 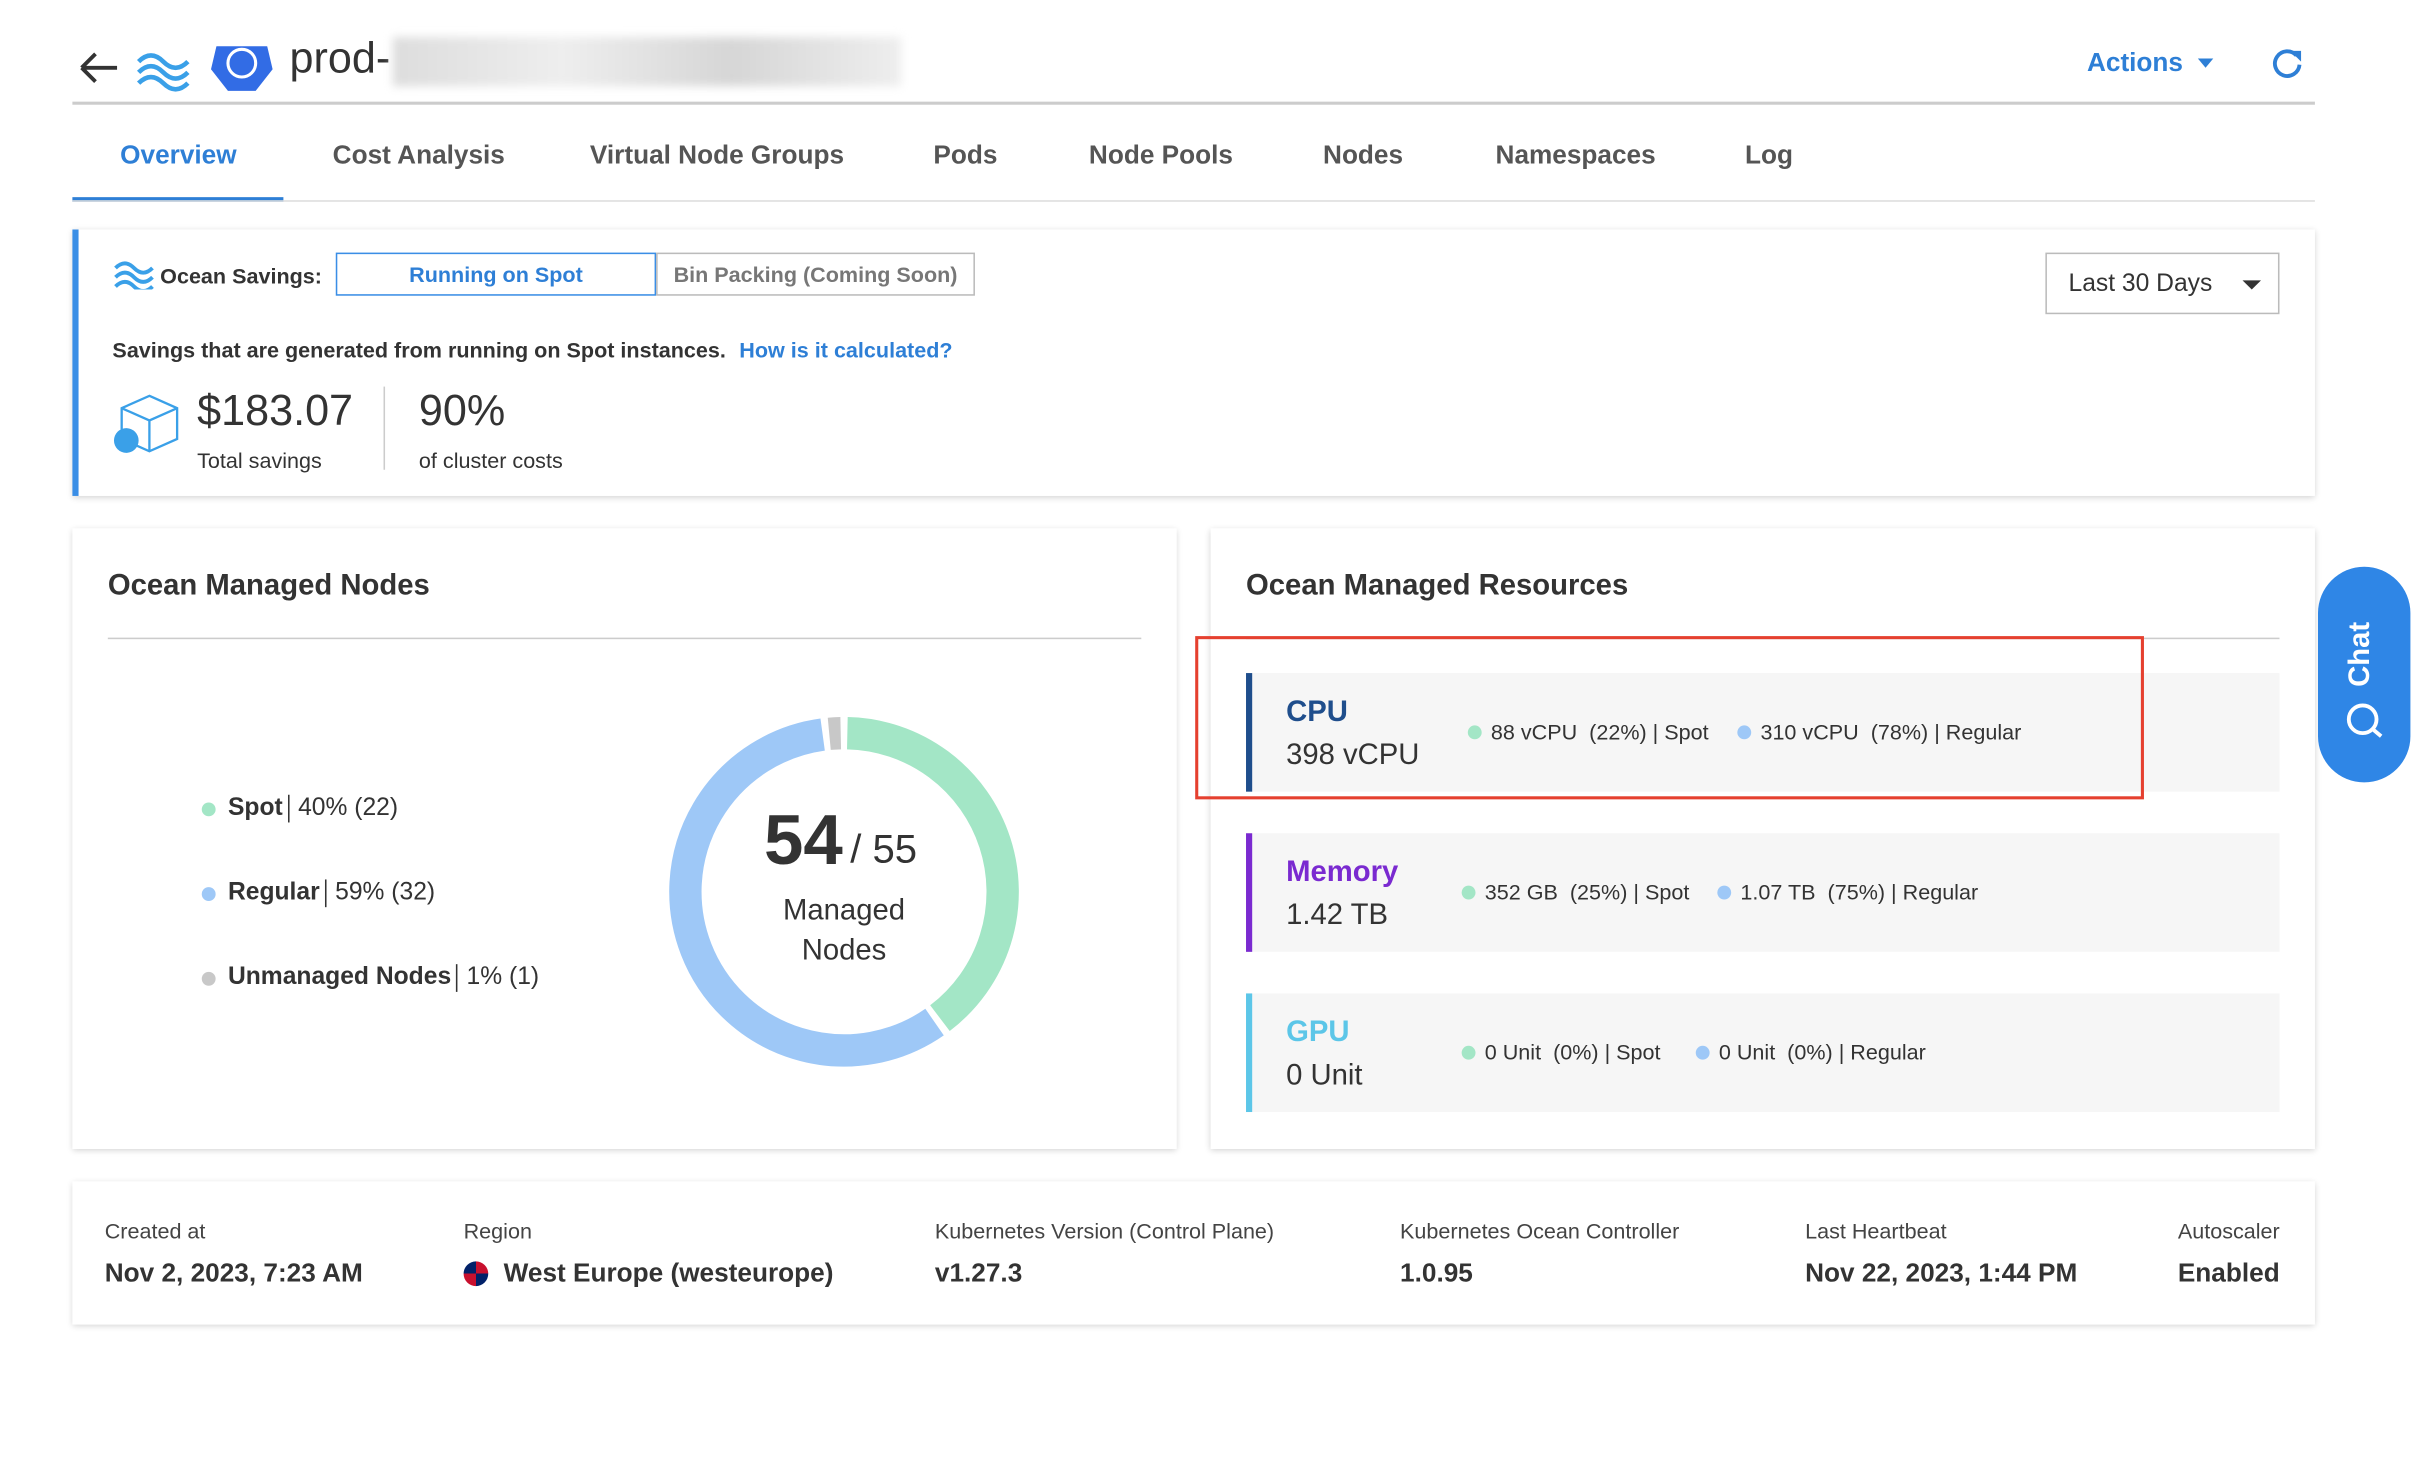 I want to click on period-select: Last 30 Days, so click(x=2162, y=283).